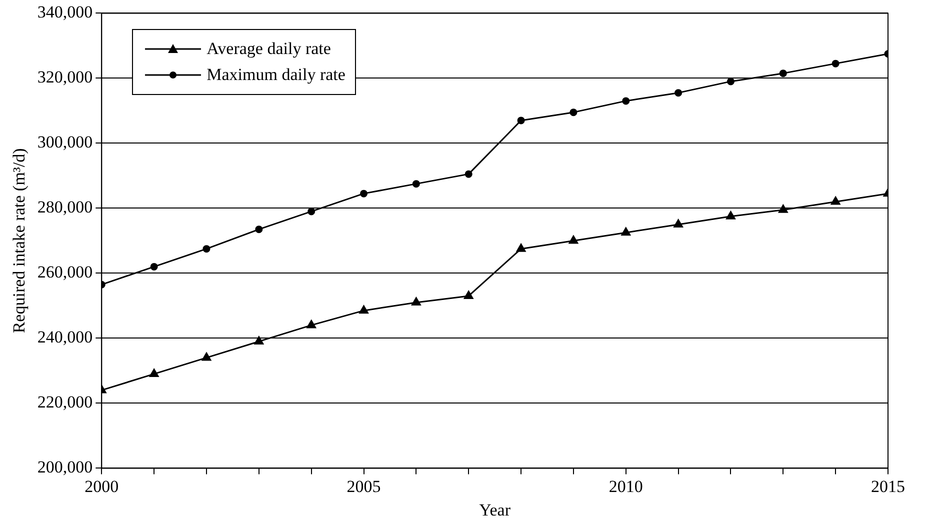 The image size is (938, 523). What do you see at coordinates (65, 12) in the screenshot?
I see `y-tick-label: 340,000` at bounding box center [65, 12].